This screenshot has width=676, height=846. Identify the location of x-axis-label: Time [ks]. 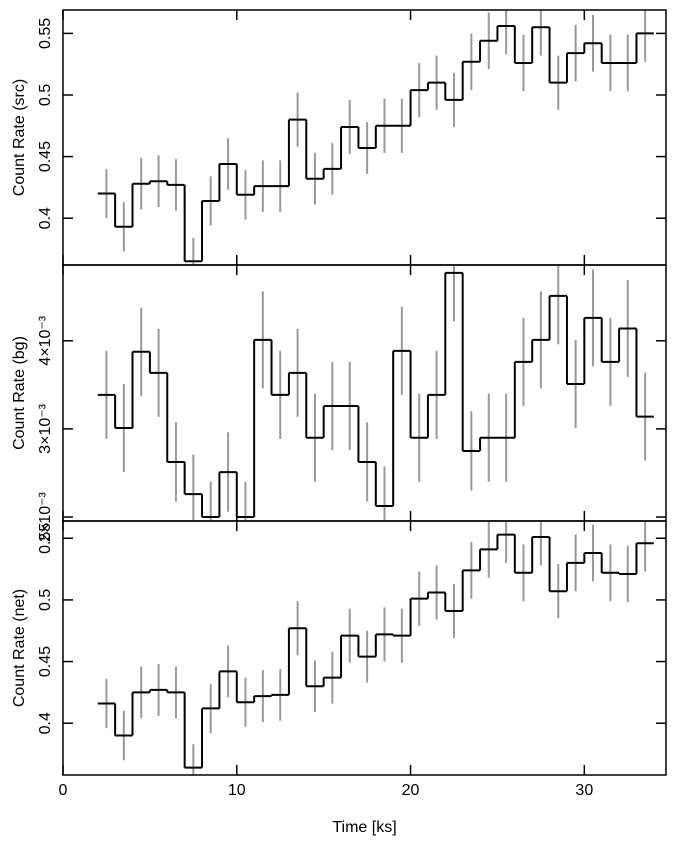
(364, 827).